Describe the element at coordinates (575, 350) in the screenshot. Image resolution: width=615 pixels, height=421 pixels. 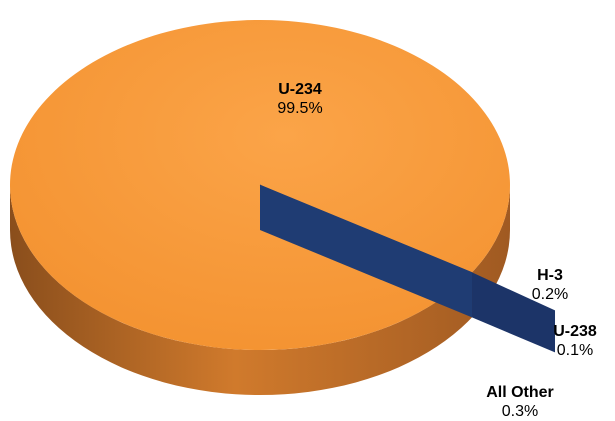
I see `slice-value-u238: 0.1%` at that location.